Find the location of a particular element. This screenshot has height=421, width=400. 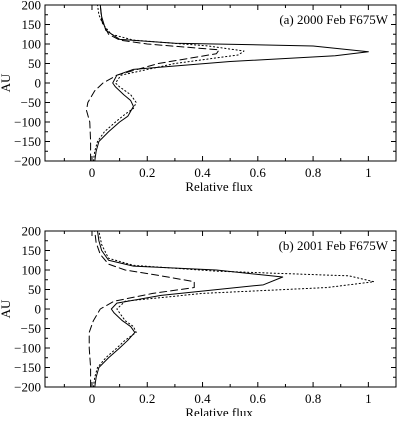

series-line-dotted is located at coordinates (168, 83).